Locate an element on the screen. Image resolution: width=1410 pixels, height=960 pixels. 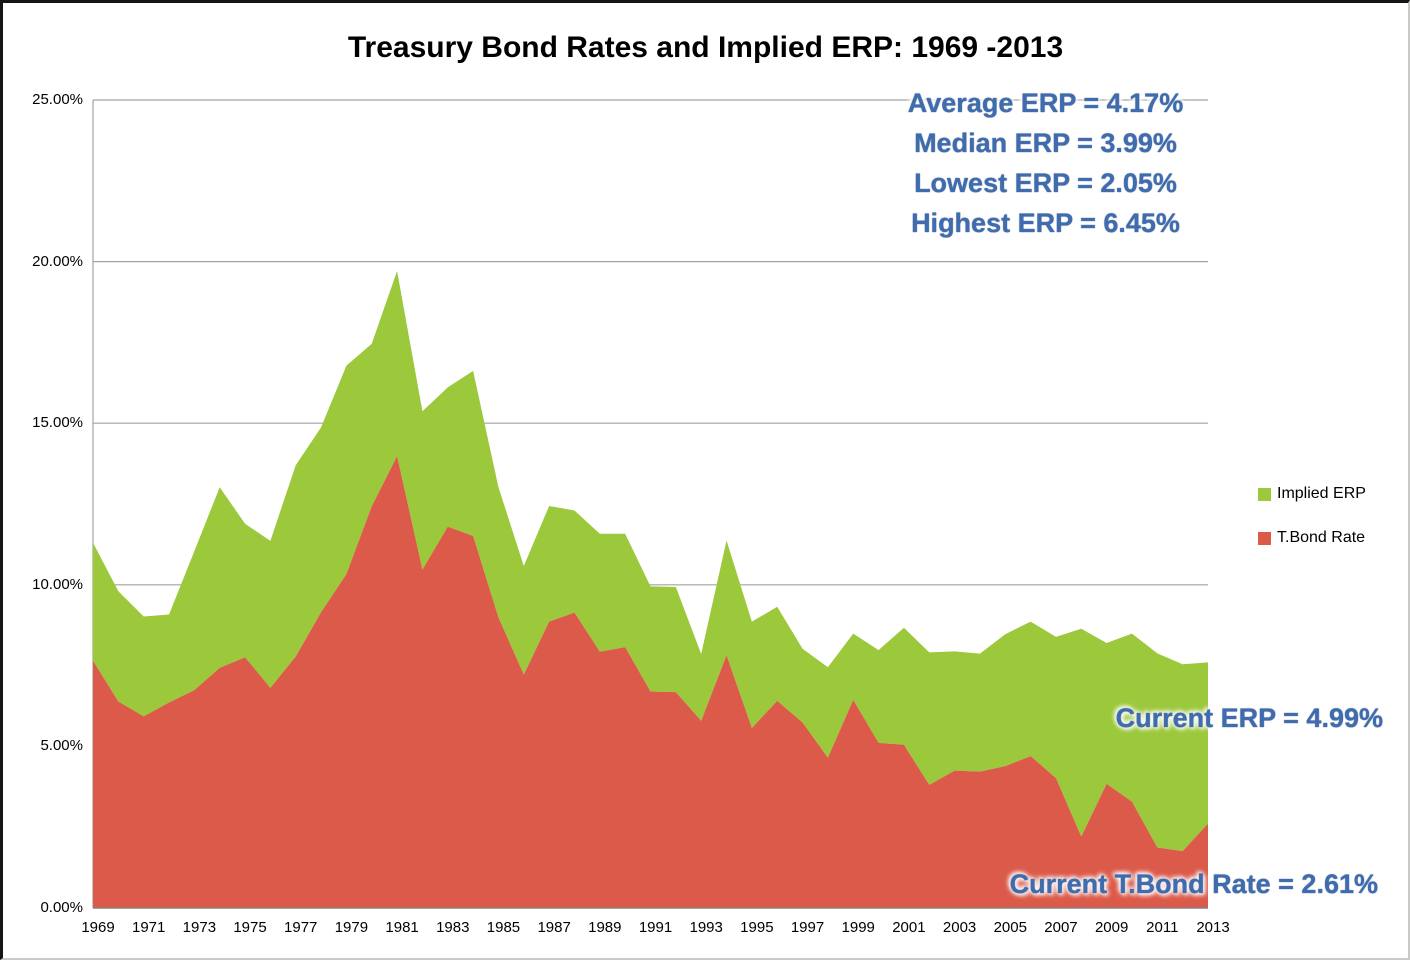
legend-label-implied-erp: Implied ERP is located at coordinates (1321, 493).